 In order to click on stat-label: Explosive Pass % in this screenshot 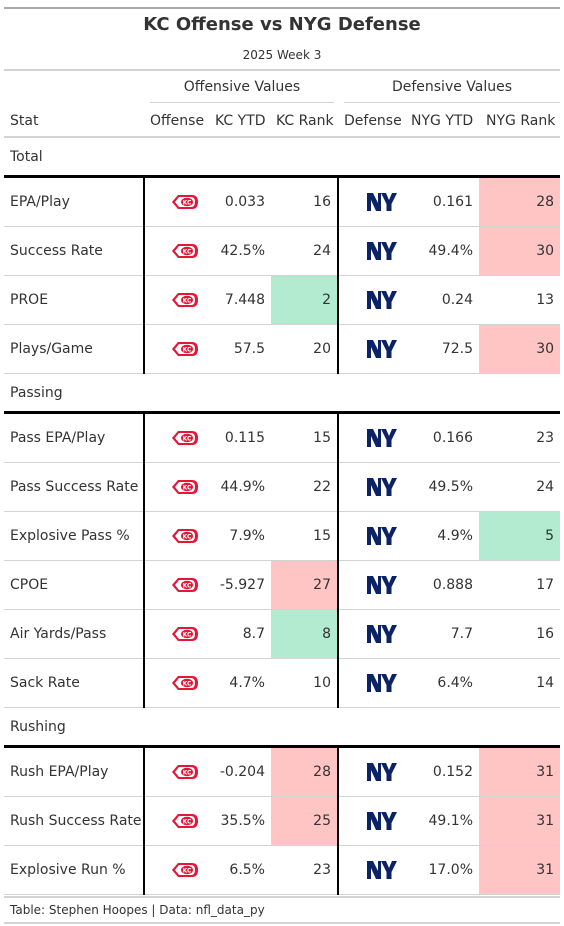, I will do `click(74, 536)`.